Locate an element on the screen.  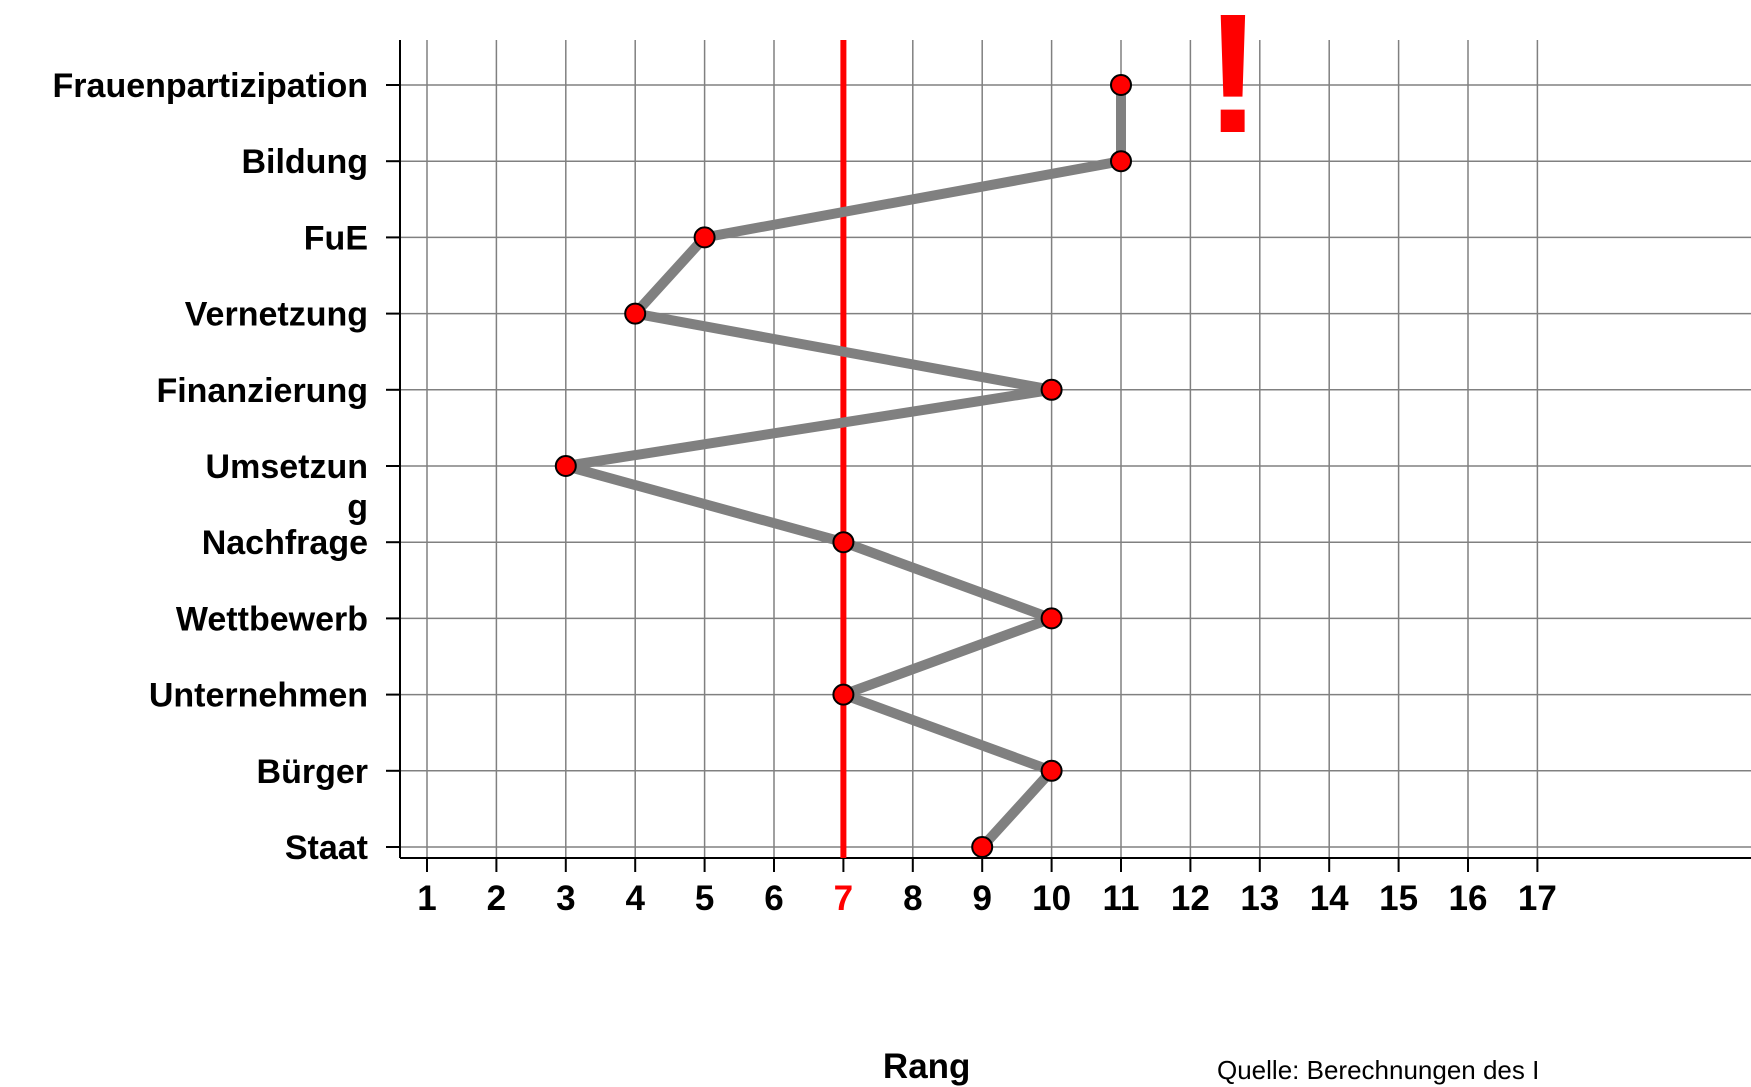
category-label: FuE is located at coordinates (336, 238).